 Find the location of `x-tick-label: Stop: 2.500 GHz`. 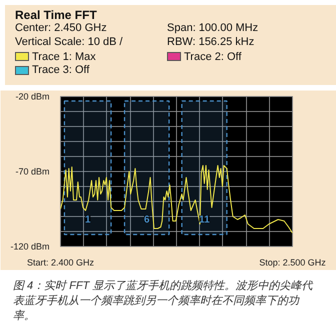

x-tick-label: Stop: 2.500 GHz is located at coordinates (292, 263).